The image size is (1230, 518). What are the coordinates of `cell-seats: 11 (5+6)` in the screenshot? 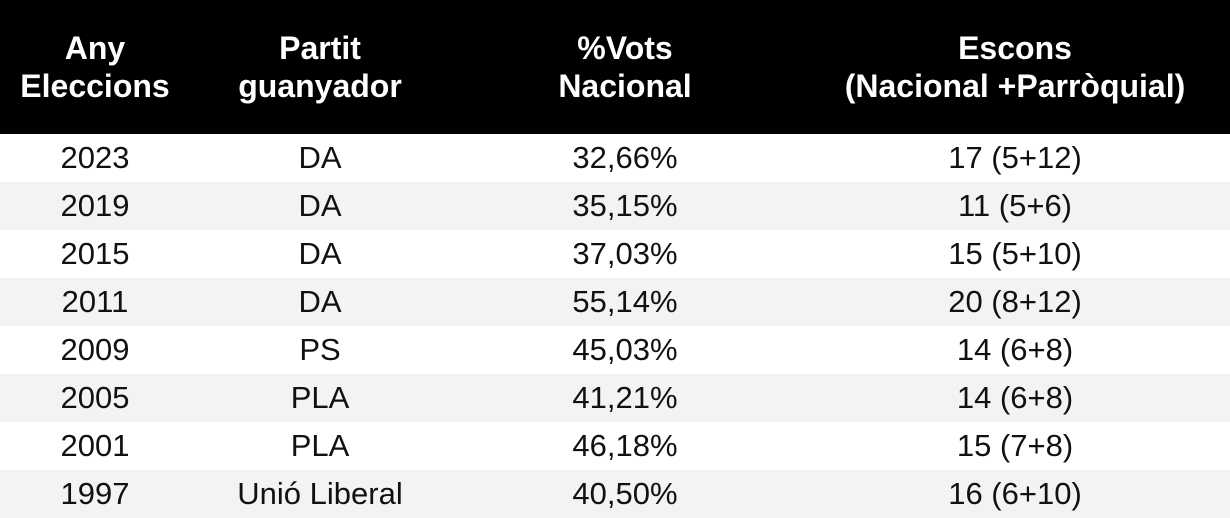 It's located at (1015, 205).